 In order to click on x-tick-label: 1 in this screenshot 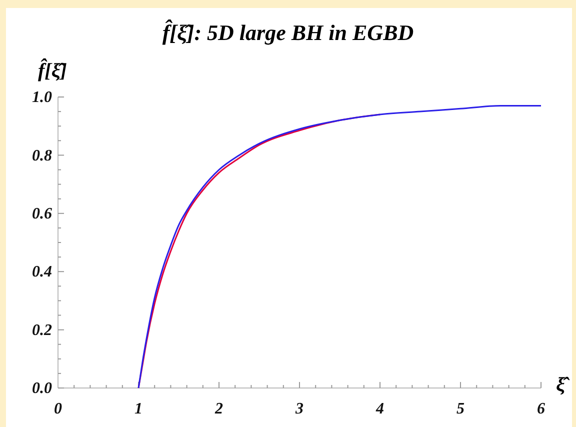, I will do `click(138, 409)`.